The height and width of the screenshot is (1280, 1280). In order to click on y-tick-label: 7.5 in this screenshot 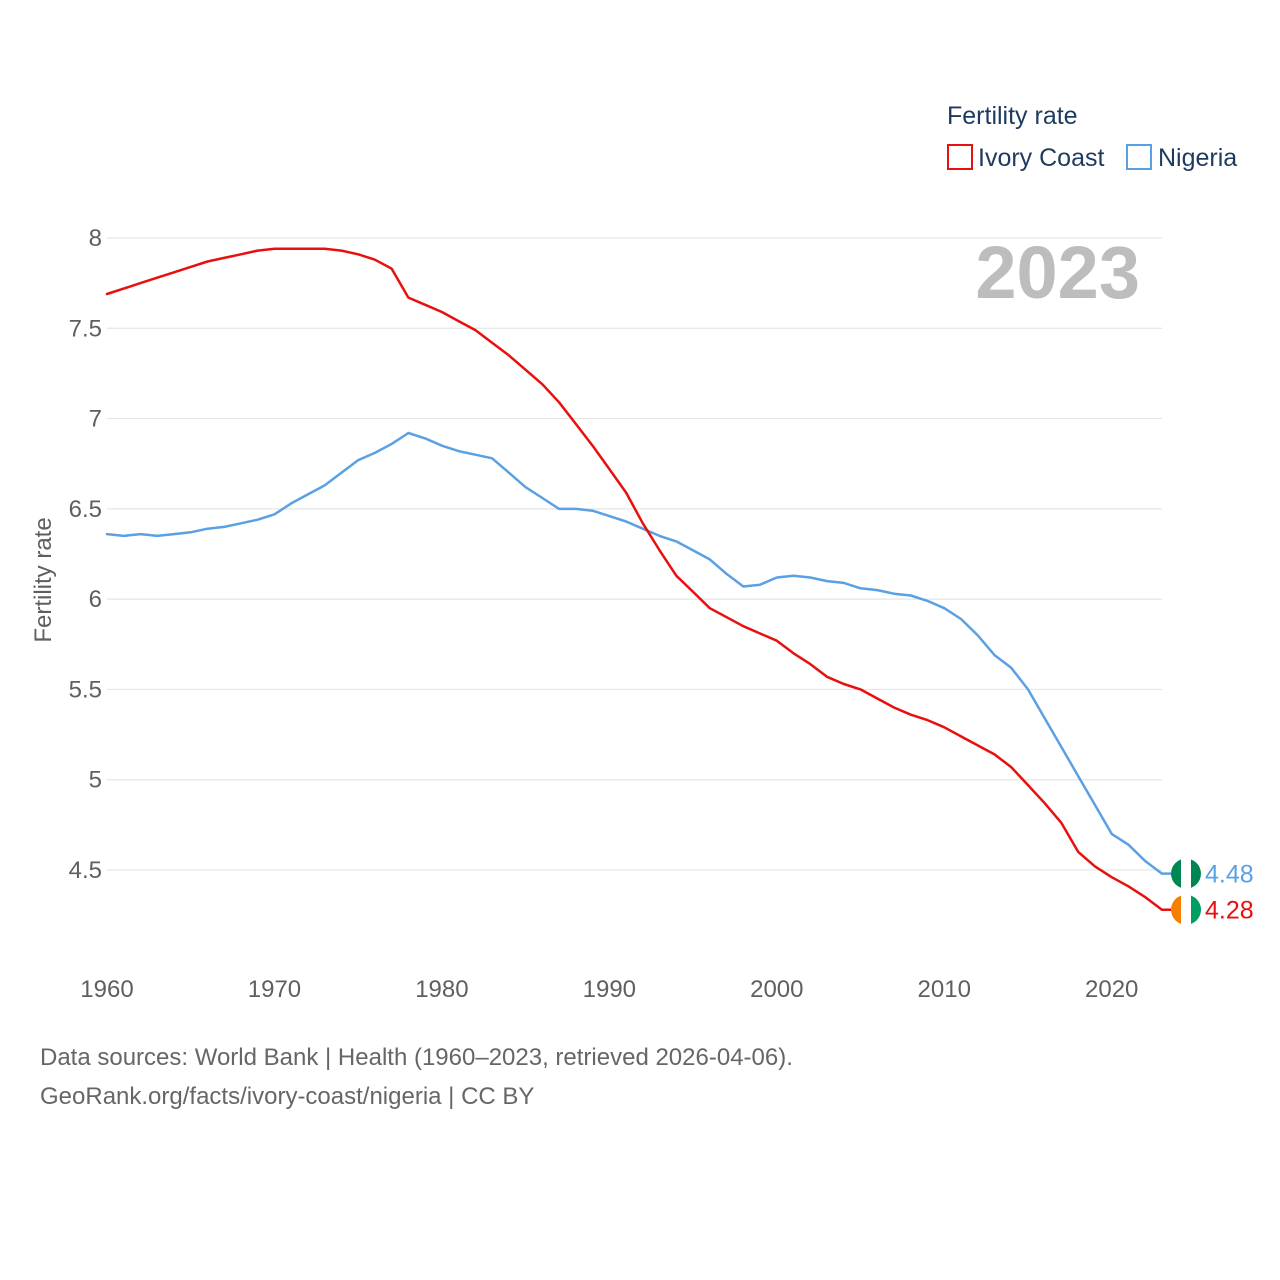, I will do `click(85, 328)`.